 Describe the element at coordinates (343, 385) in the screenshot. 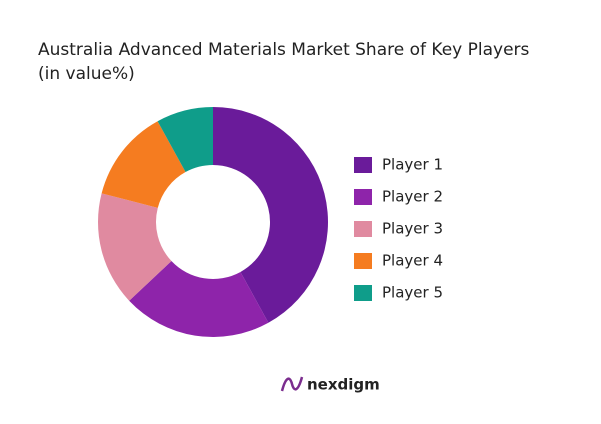

I see `logo-text: nexdigm` at that location.